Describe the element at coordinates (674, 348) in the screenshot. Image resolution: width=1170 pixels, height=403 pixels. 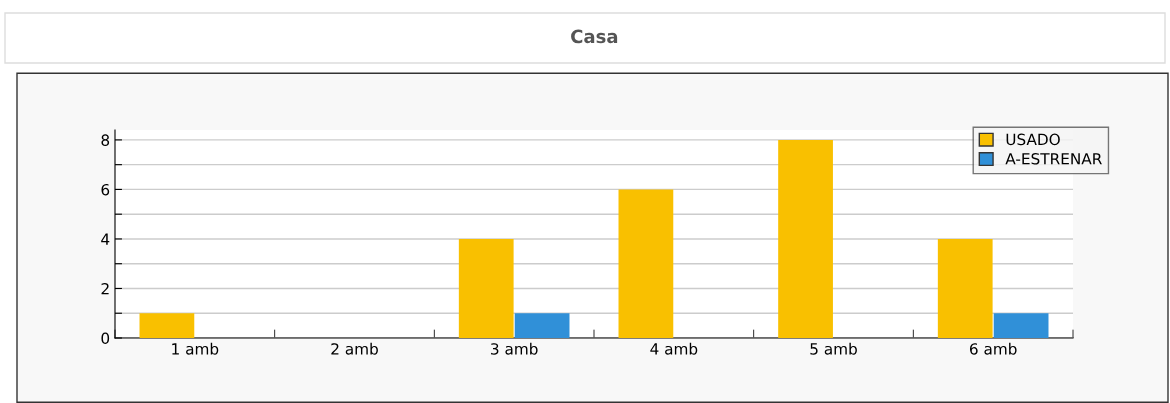
I see `x-tick-label: 4 amb` at that location.